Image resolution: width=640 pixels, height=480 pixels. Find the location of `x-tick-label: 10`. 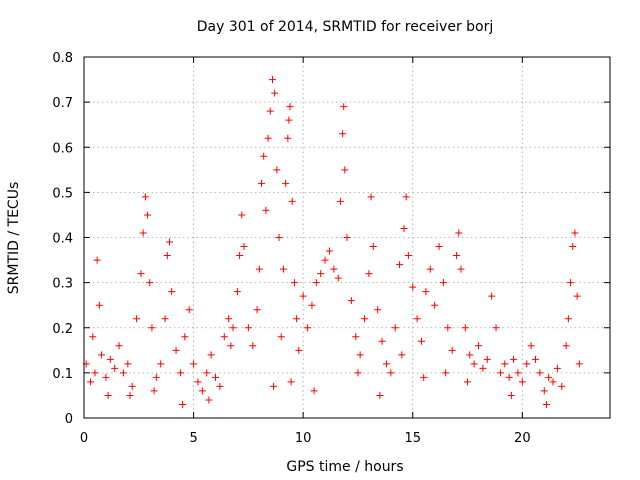

x-tick-label: 10 is located at coordinates (303, 438).